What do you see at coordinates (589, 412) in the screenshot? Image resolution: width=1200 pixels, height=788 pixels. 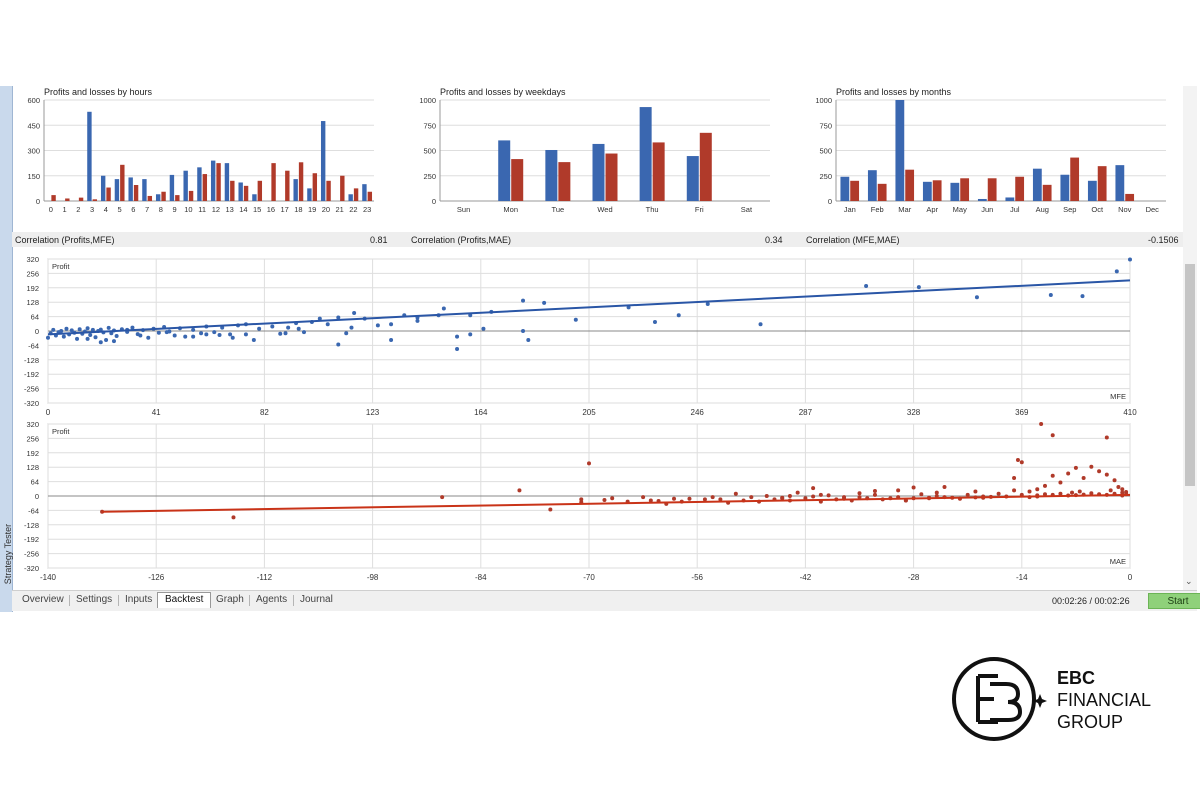 I see `x-tick-label: 205` at bounding box center [589, 412].